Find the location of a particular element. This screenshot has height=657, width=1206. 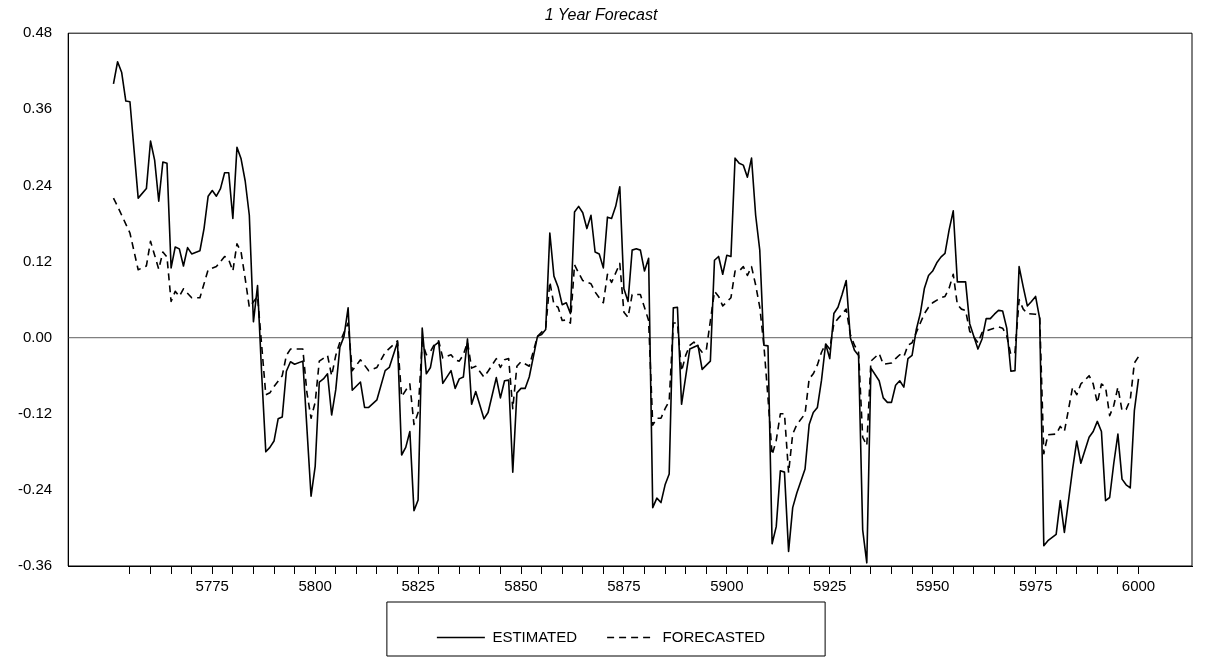

y-tick-label: 0.48 is located at coordinates (37, 32).